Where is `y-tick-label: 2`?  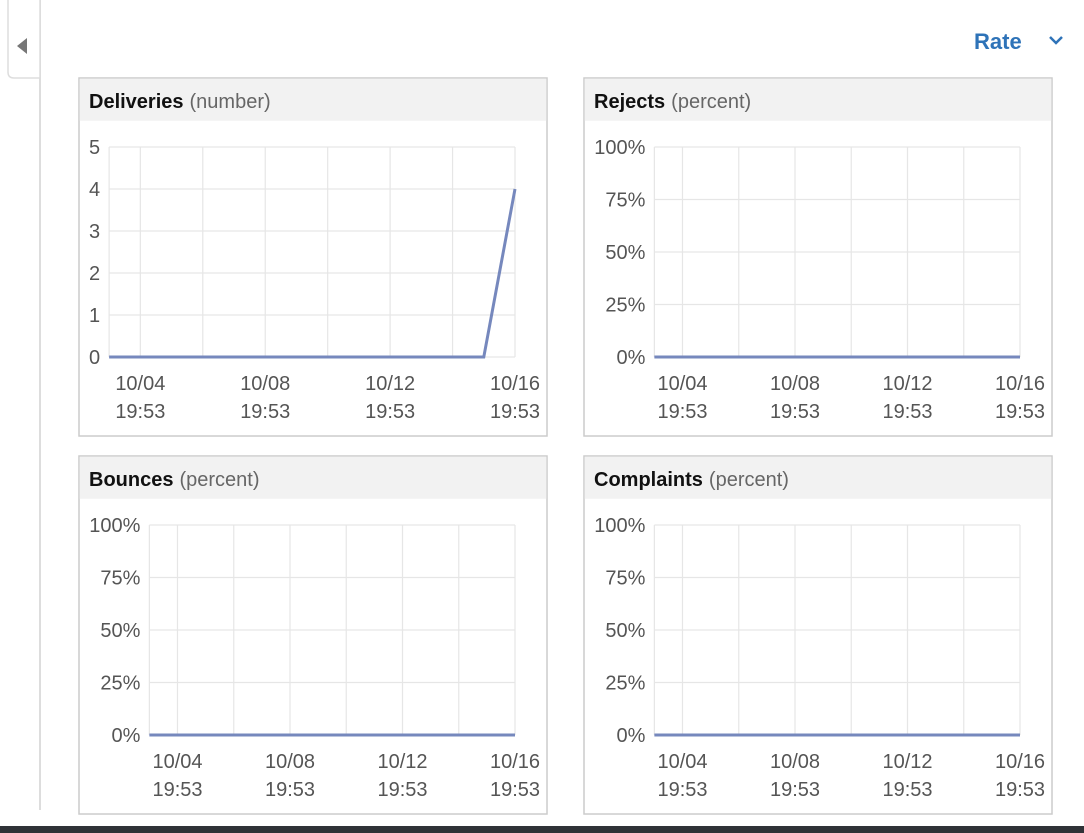
y-tick-label: 2 is located at coordinates (94, 274).